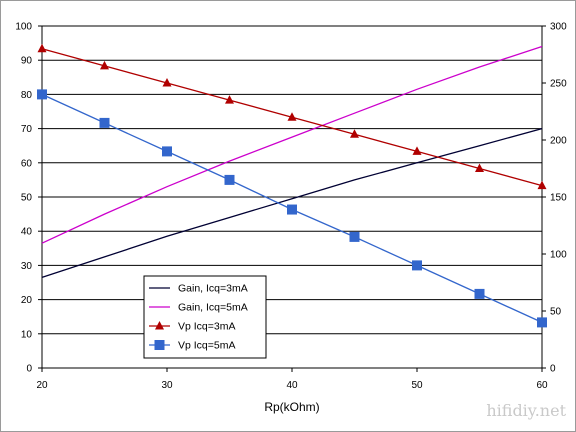  What do you see at coordinates (558, 198) in the screenshot?
I see `y-right-tick-label: 150` at bounding box center [558, 198].